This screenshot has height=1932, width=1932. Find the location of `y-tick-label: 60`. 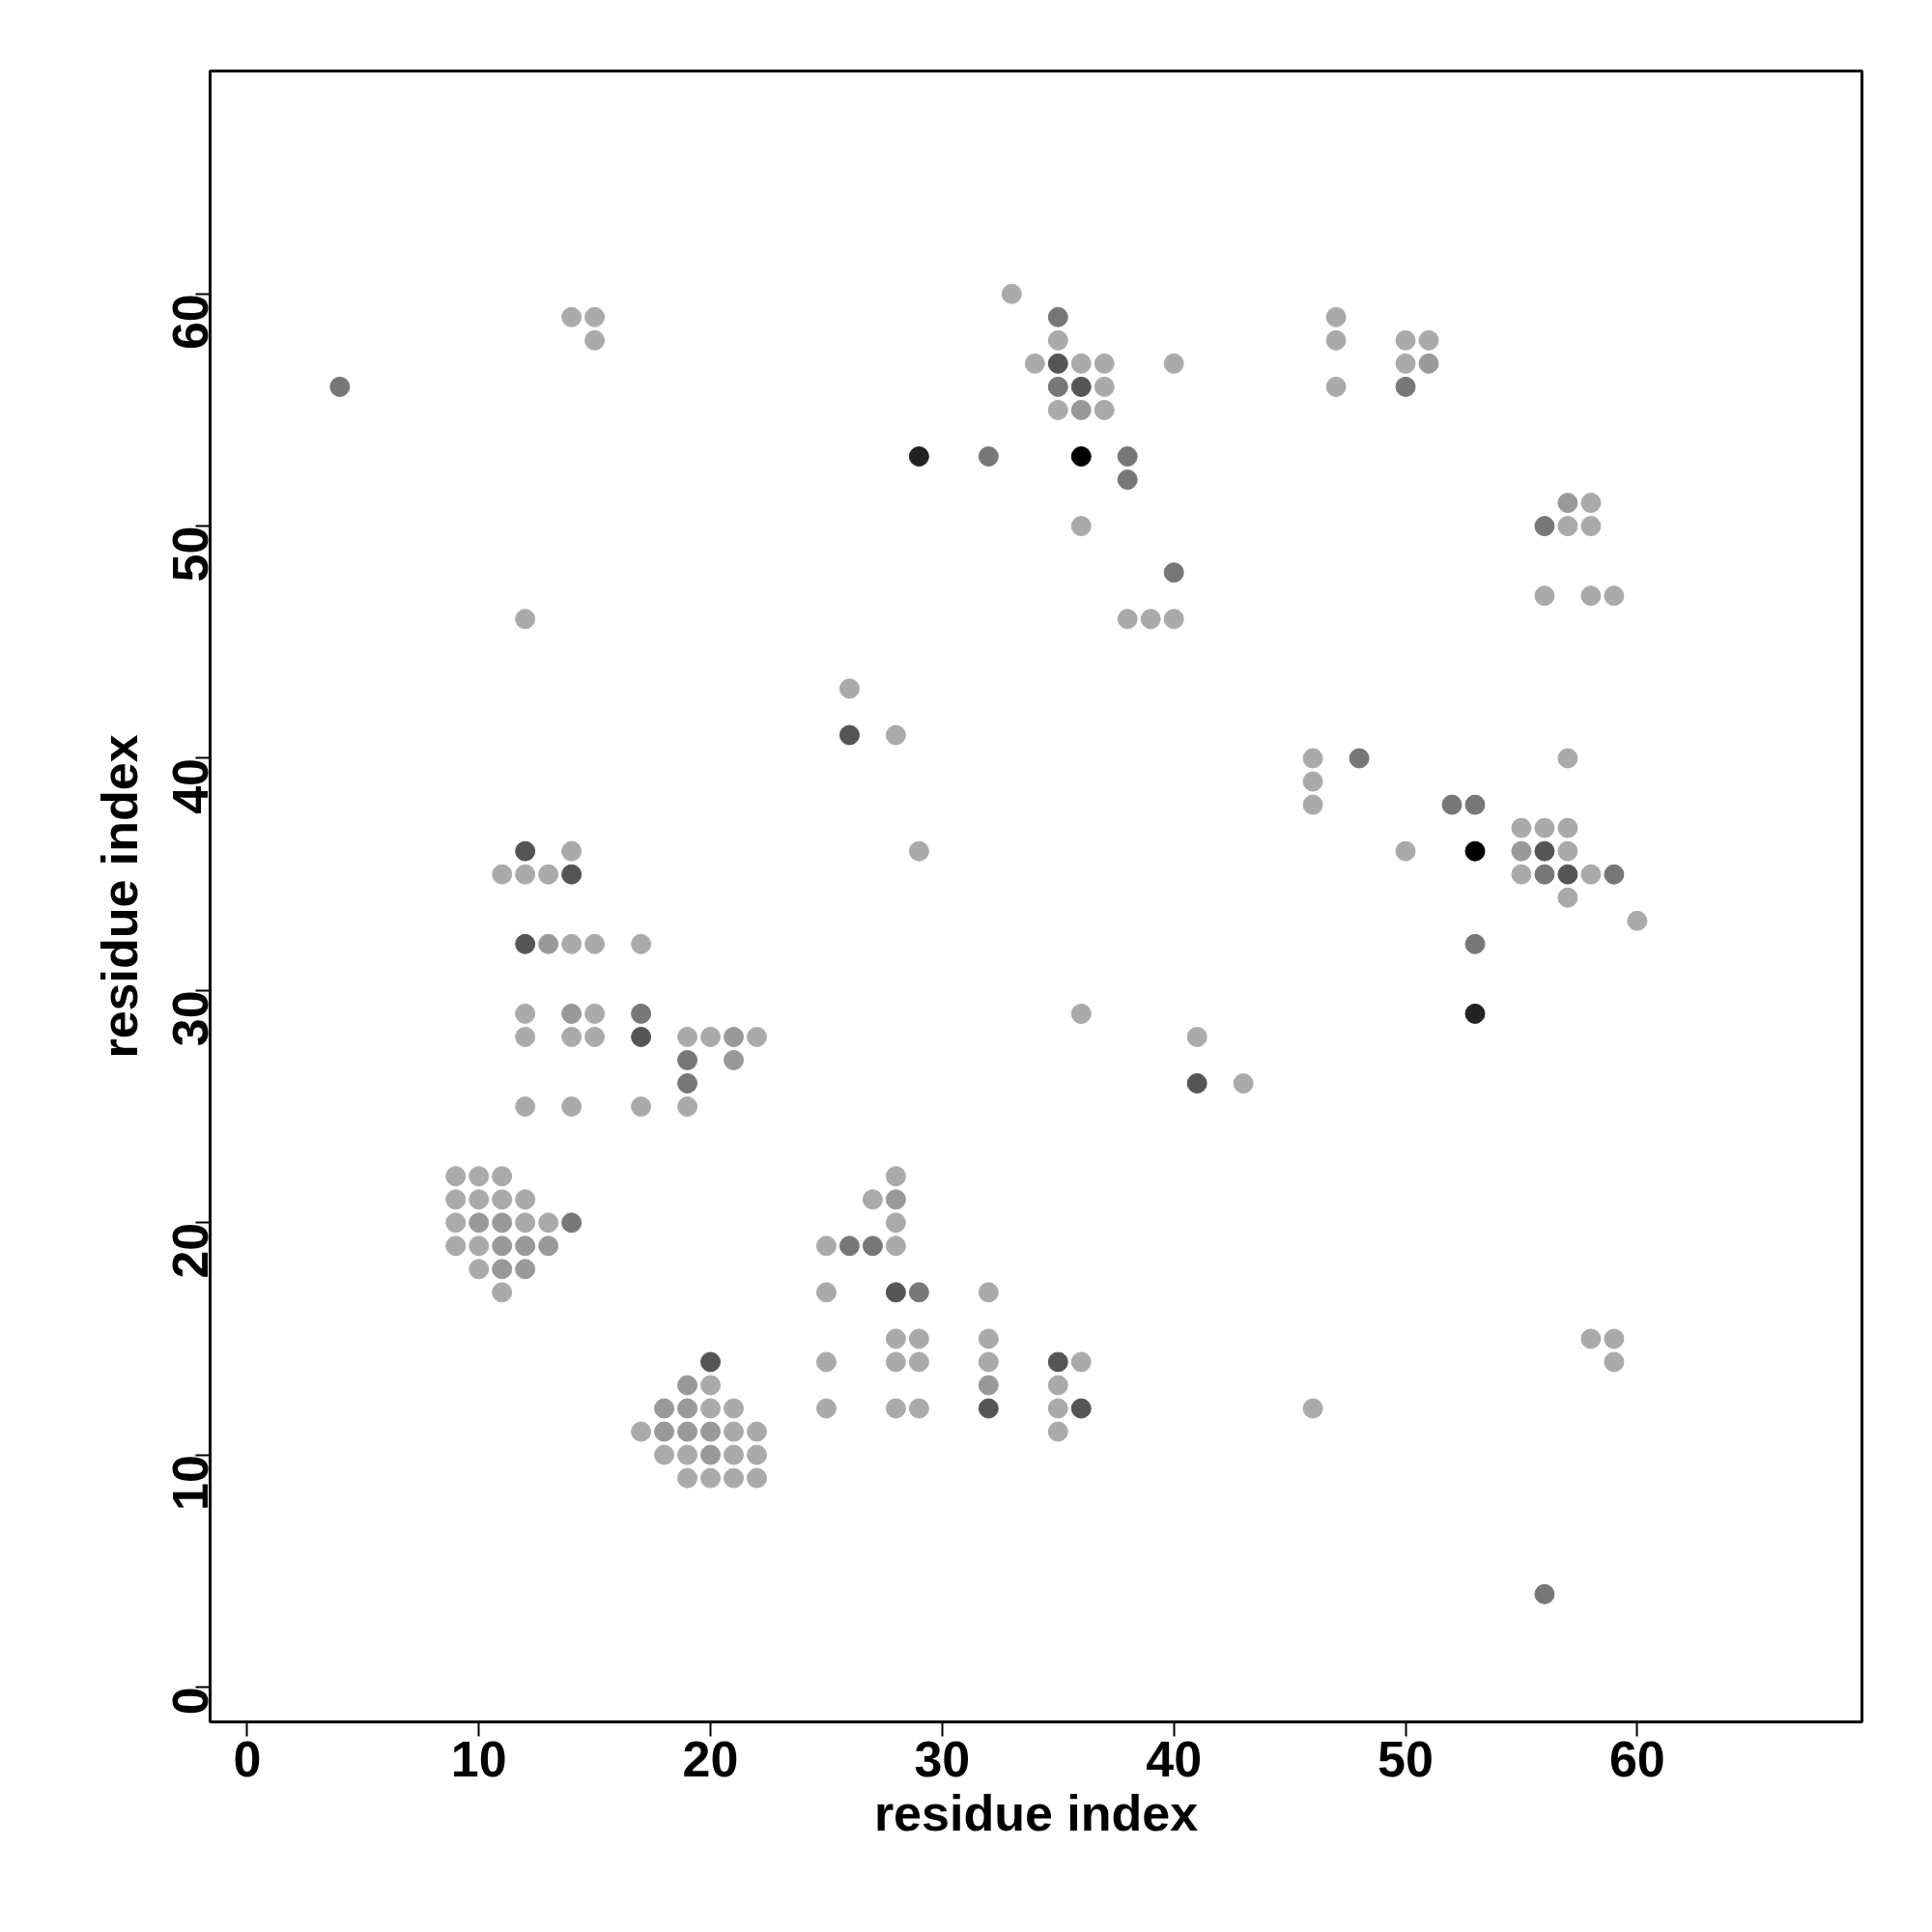

y-tick-label: 60 is located at coordinates (190, 322).